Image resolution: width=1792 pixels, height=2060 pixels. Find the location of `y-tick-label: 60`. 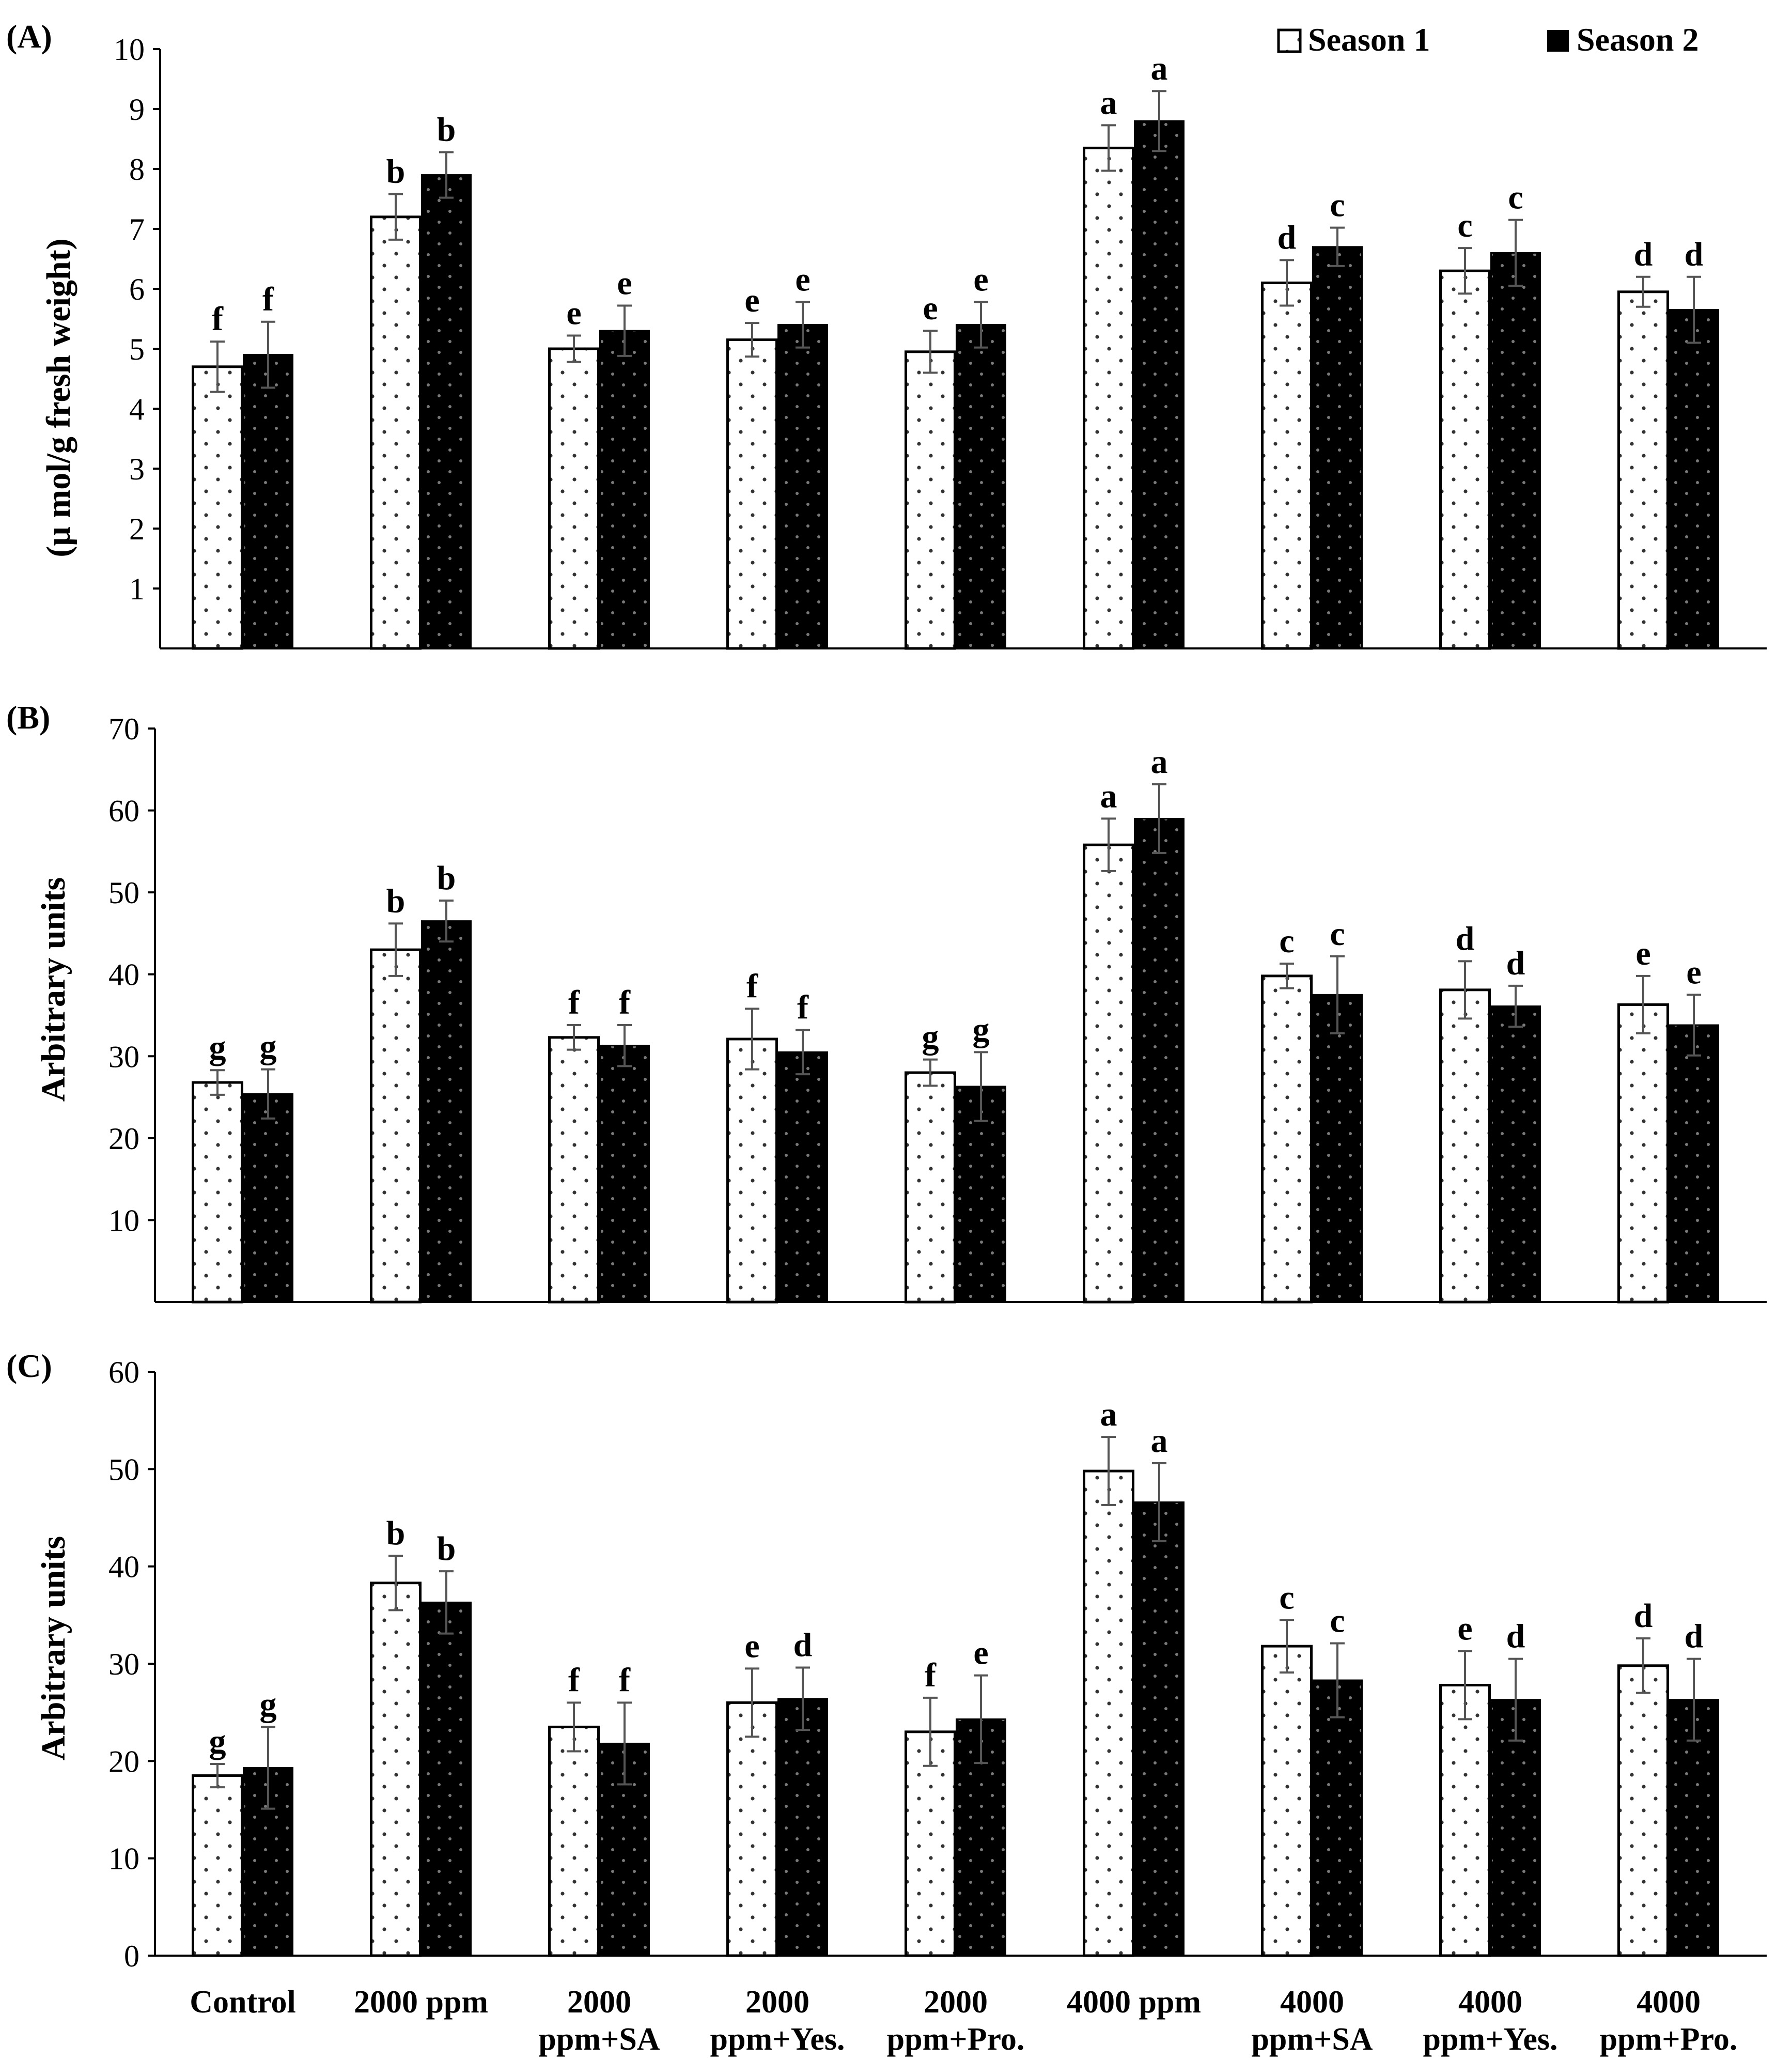

y-tick-label: 60 is located at coordinates (123, 811).